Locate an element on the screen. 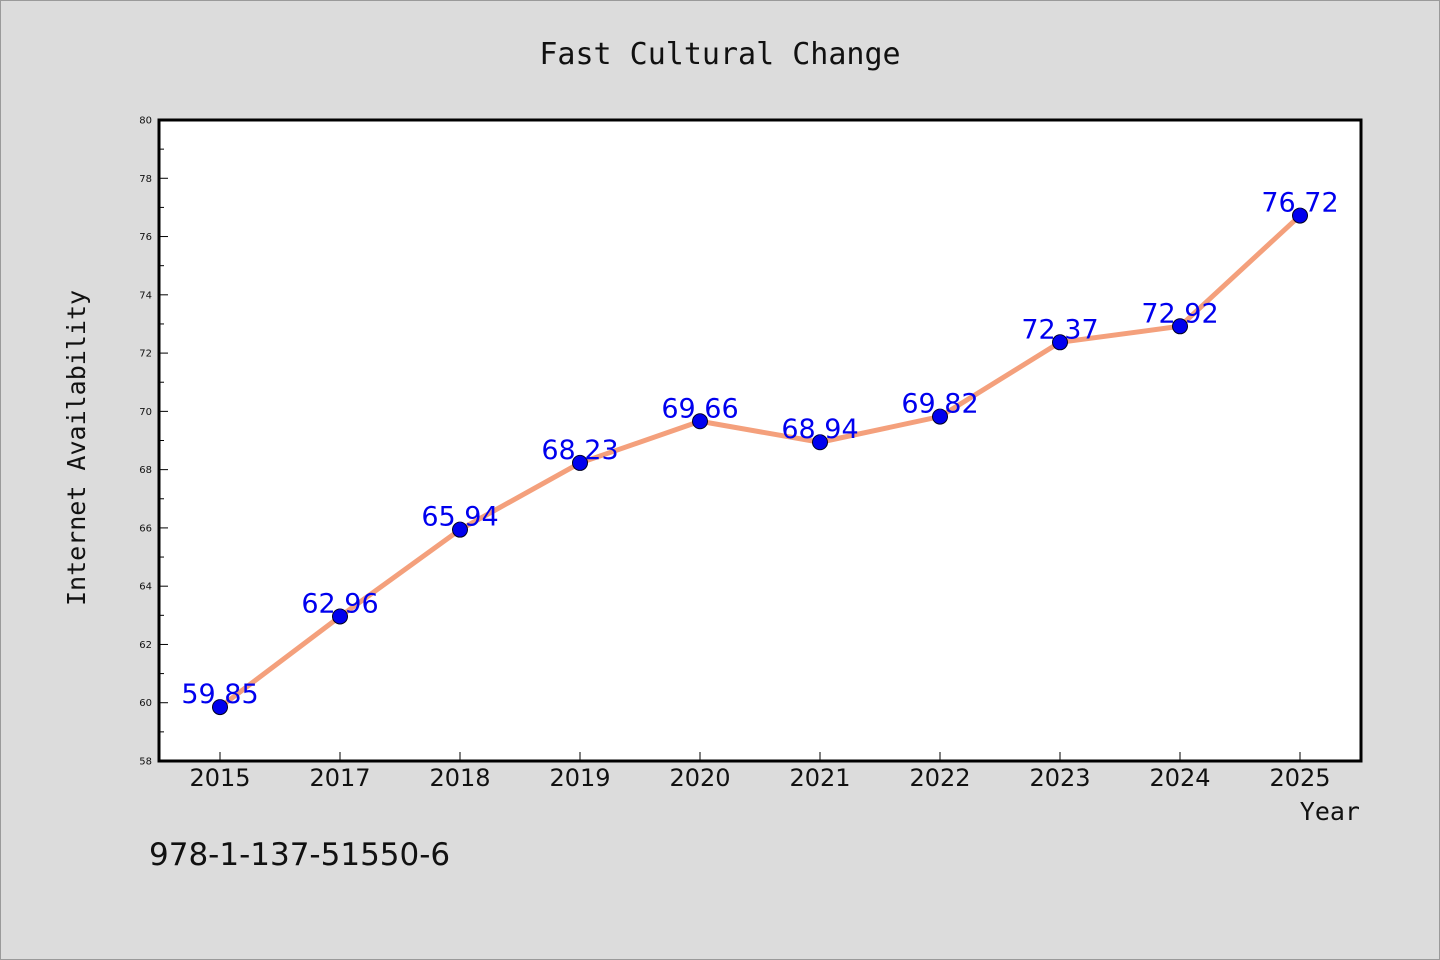 This screenshot has height=960, width=1440. y-tick-label: 72 is located at coordinates (145, 354).